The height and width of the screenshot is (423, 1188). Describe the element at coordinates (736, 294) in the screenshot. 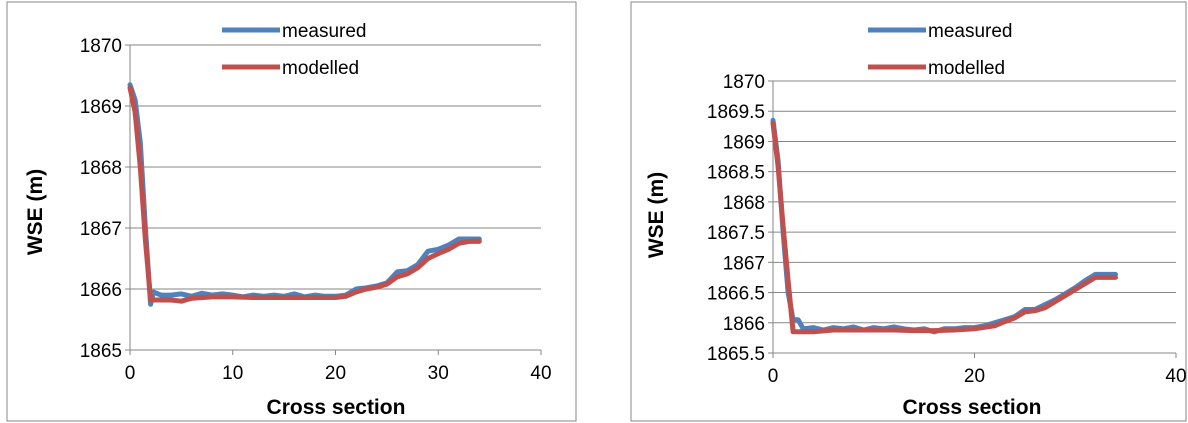

I see `y-tick-label: 1866.5` at that location.